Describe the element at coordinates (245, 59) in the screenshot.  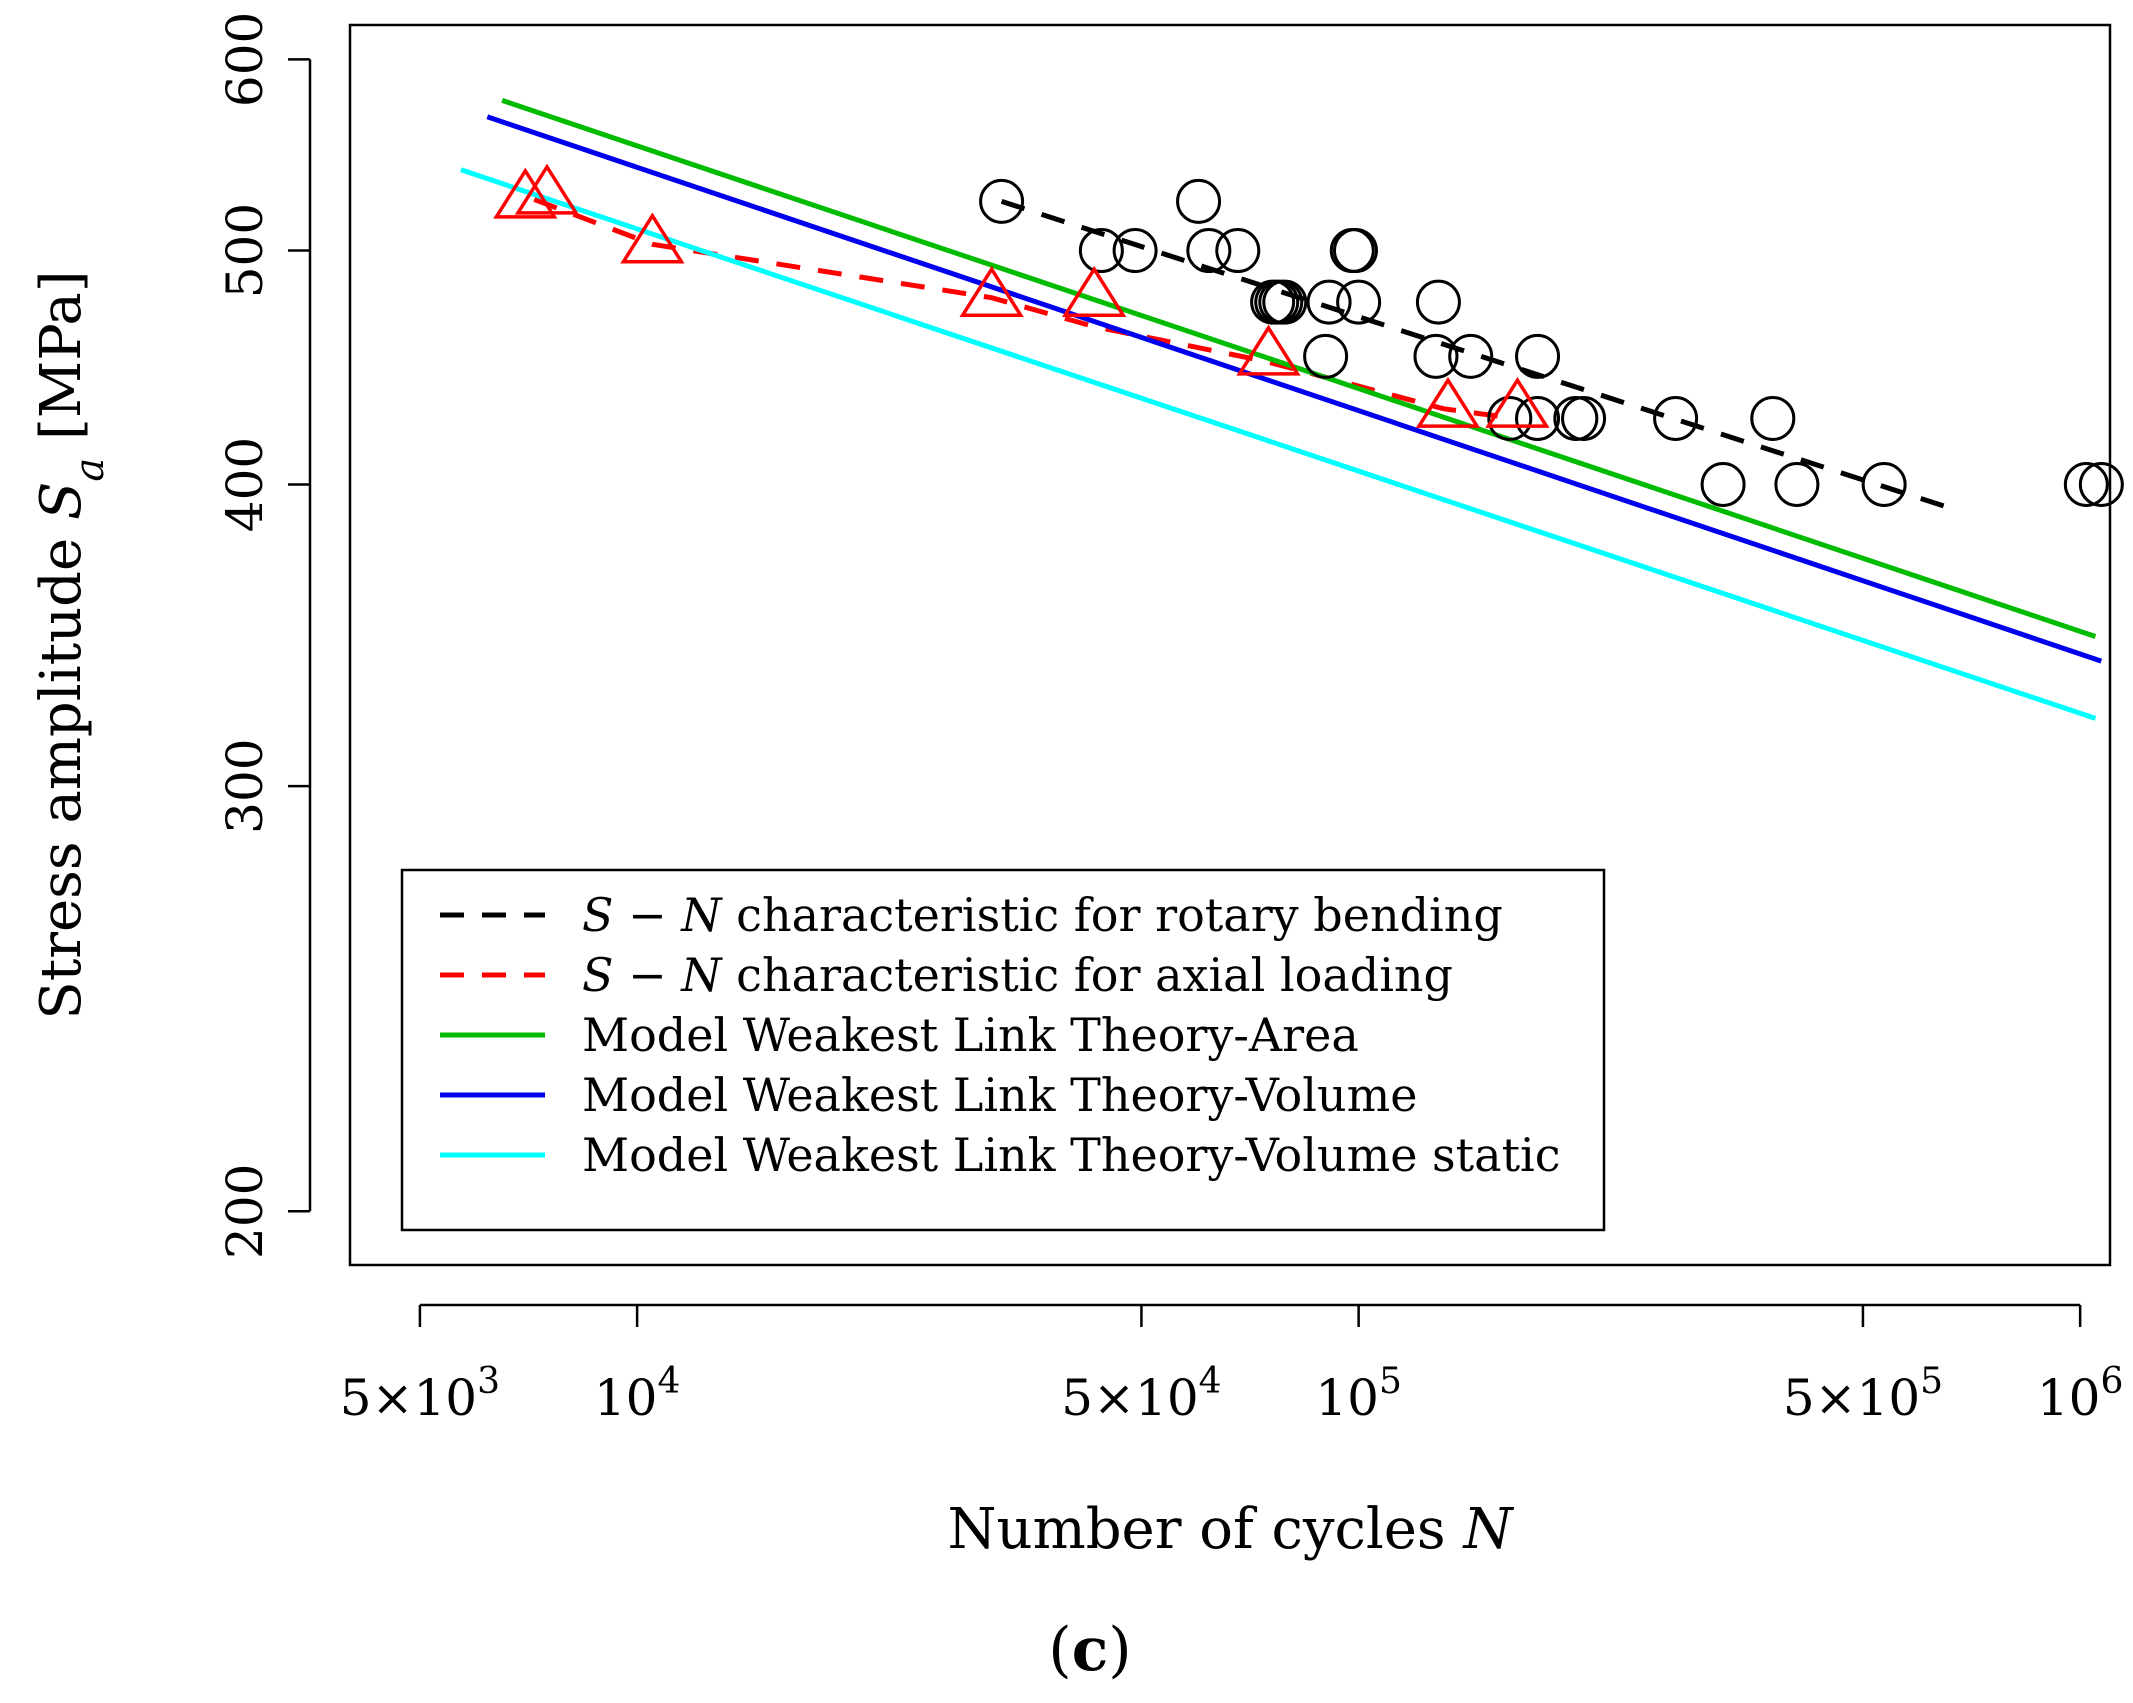
I see `y-tick-label: 600` at that location.